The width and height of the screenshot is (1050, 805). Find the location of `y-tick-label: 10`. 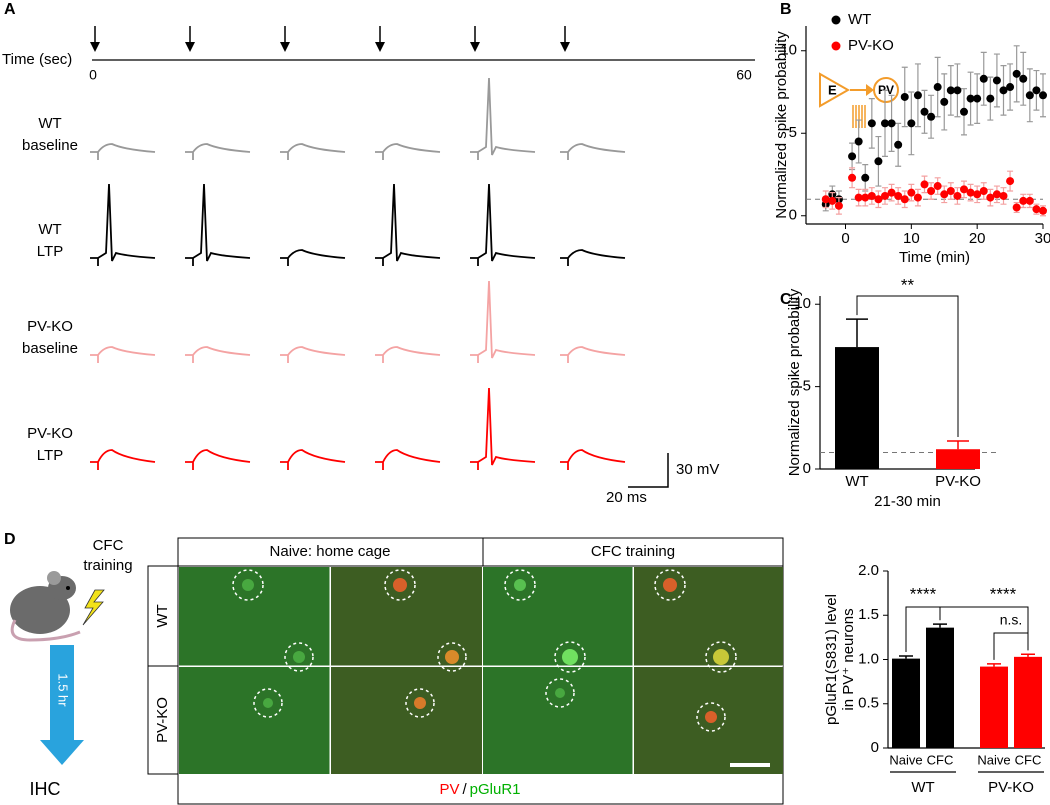

y-tick-label: 10 is located at coordinates (788, 50).